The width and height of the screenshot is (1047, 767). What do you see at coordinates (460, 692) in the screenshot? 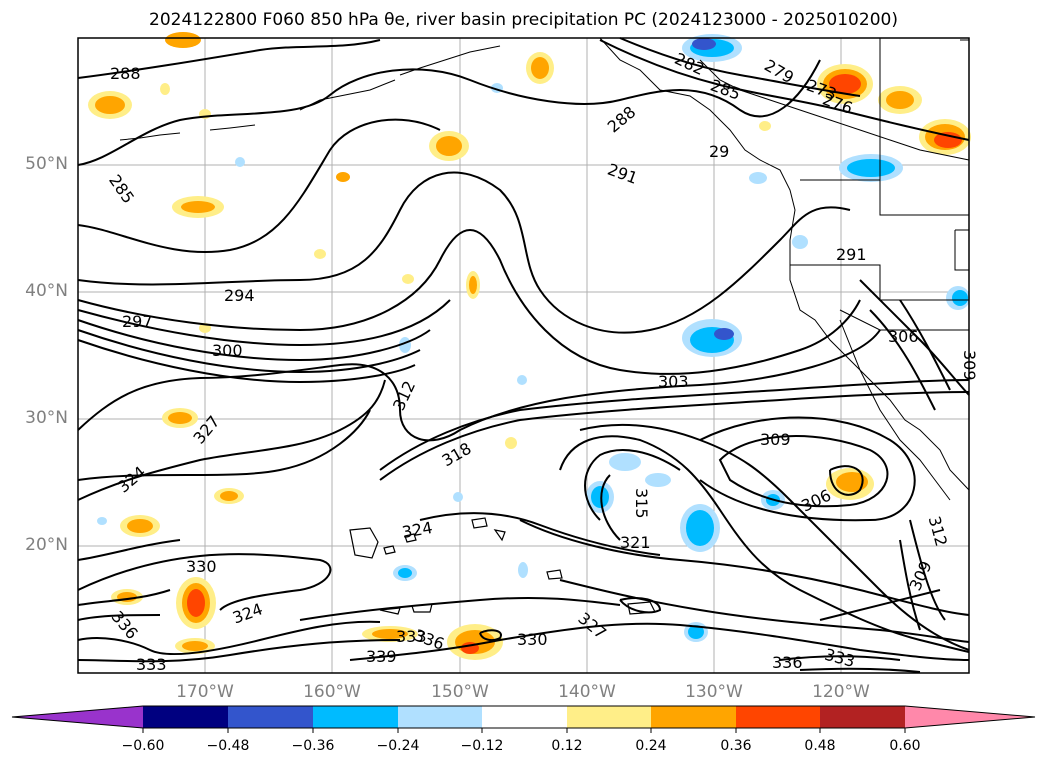
I see `lon-label: 150°W` at bounding box center [460, 692].